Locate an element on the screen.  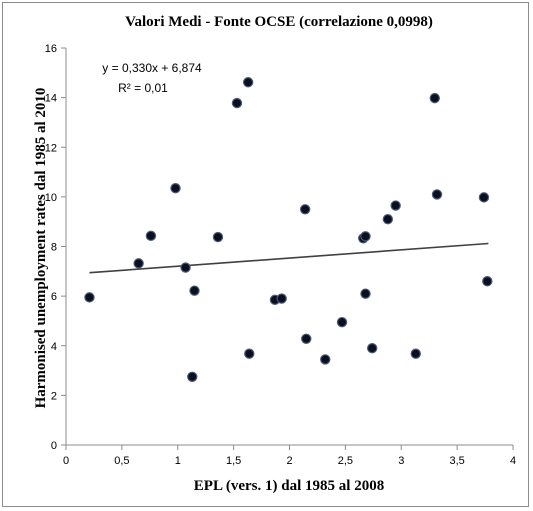
y-tick-label: 0 is located at coordinates (54, 446).